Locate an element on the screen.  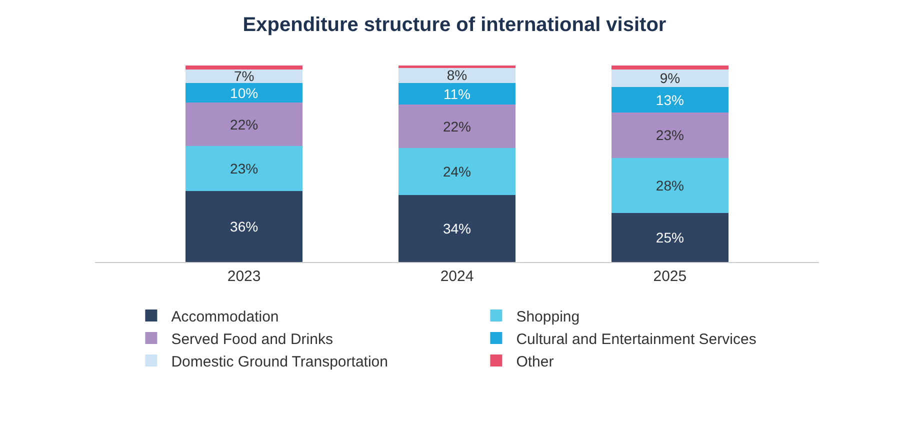
chart-title: Expenditure structure of international visitor is located at coordinates (454, 25).